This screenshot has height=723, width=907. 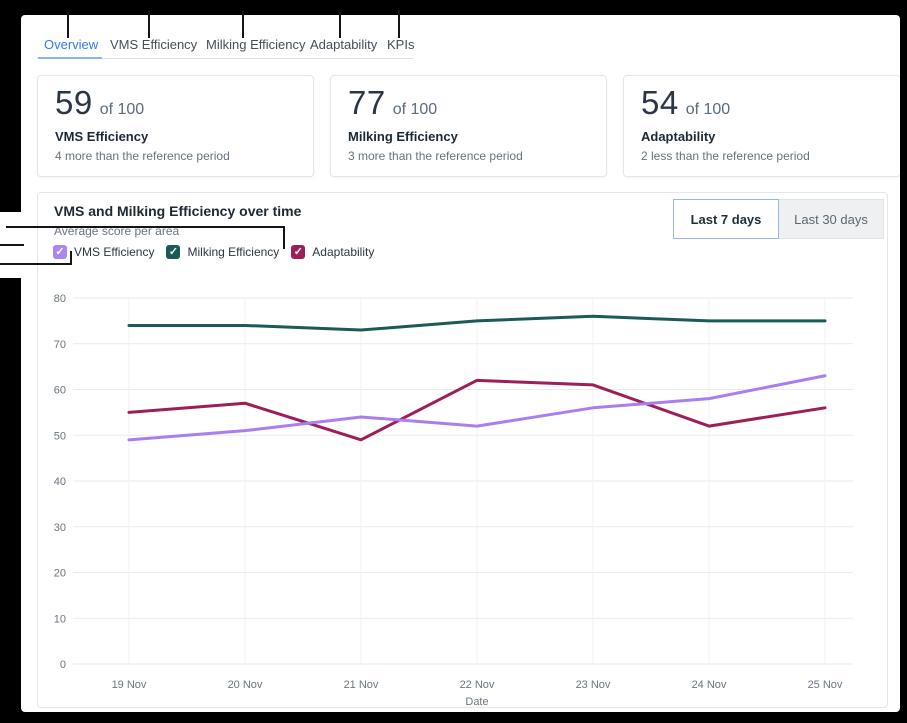 What do you see at coordinates (762, 103) in the screenshot?
I see `metric-score: 54 of 100` at bounding box center [762, 103].